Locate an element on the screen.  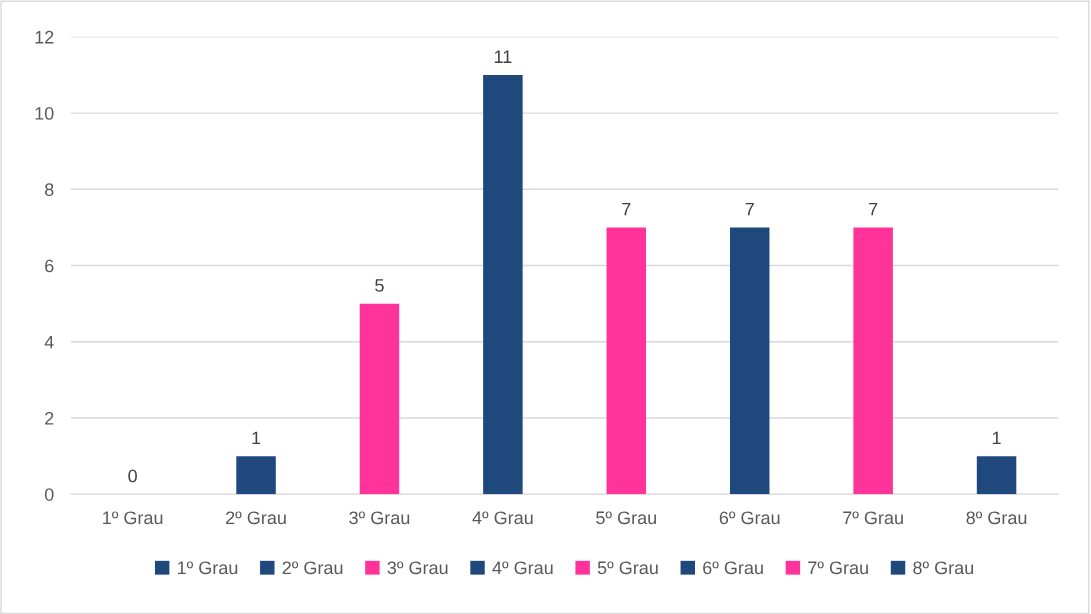
data-label: 5 is located at coordinates (379, 285).